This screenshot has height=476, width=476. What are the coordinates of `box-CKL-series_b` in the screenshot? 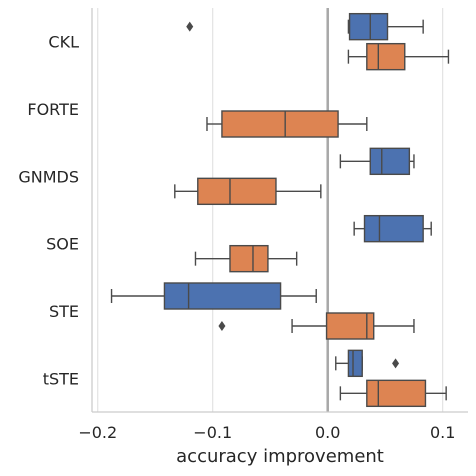 It's located at (398, 56).